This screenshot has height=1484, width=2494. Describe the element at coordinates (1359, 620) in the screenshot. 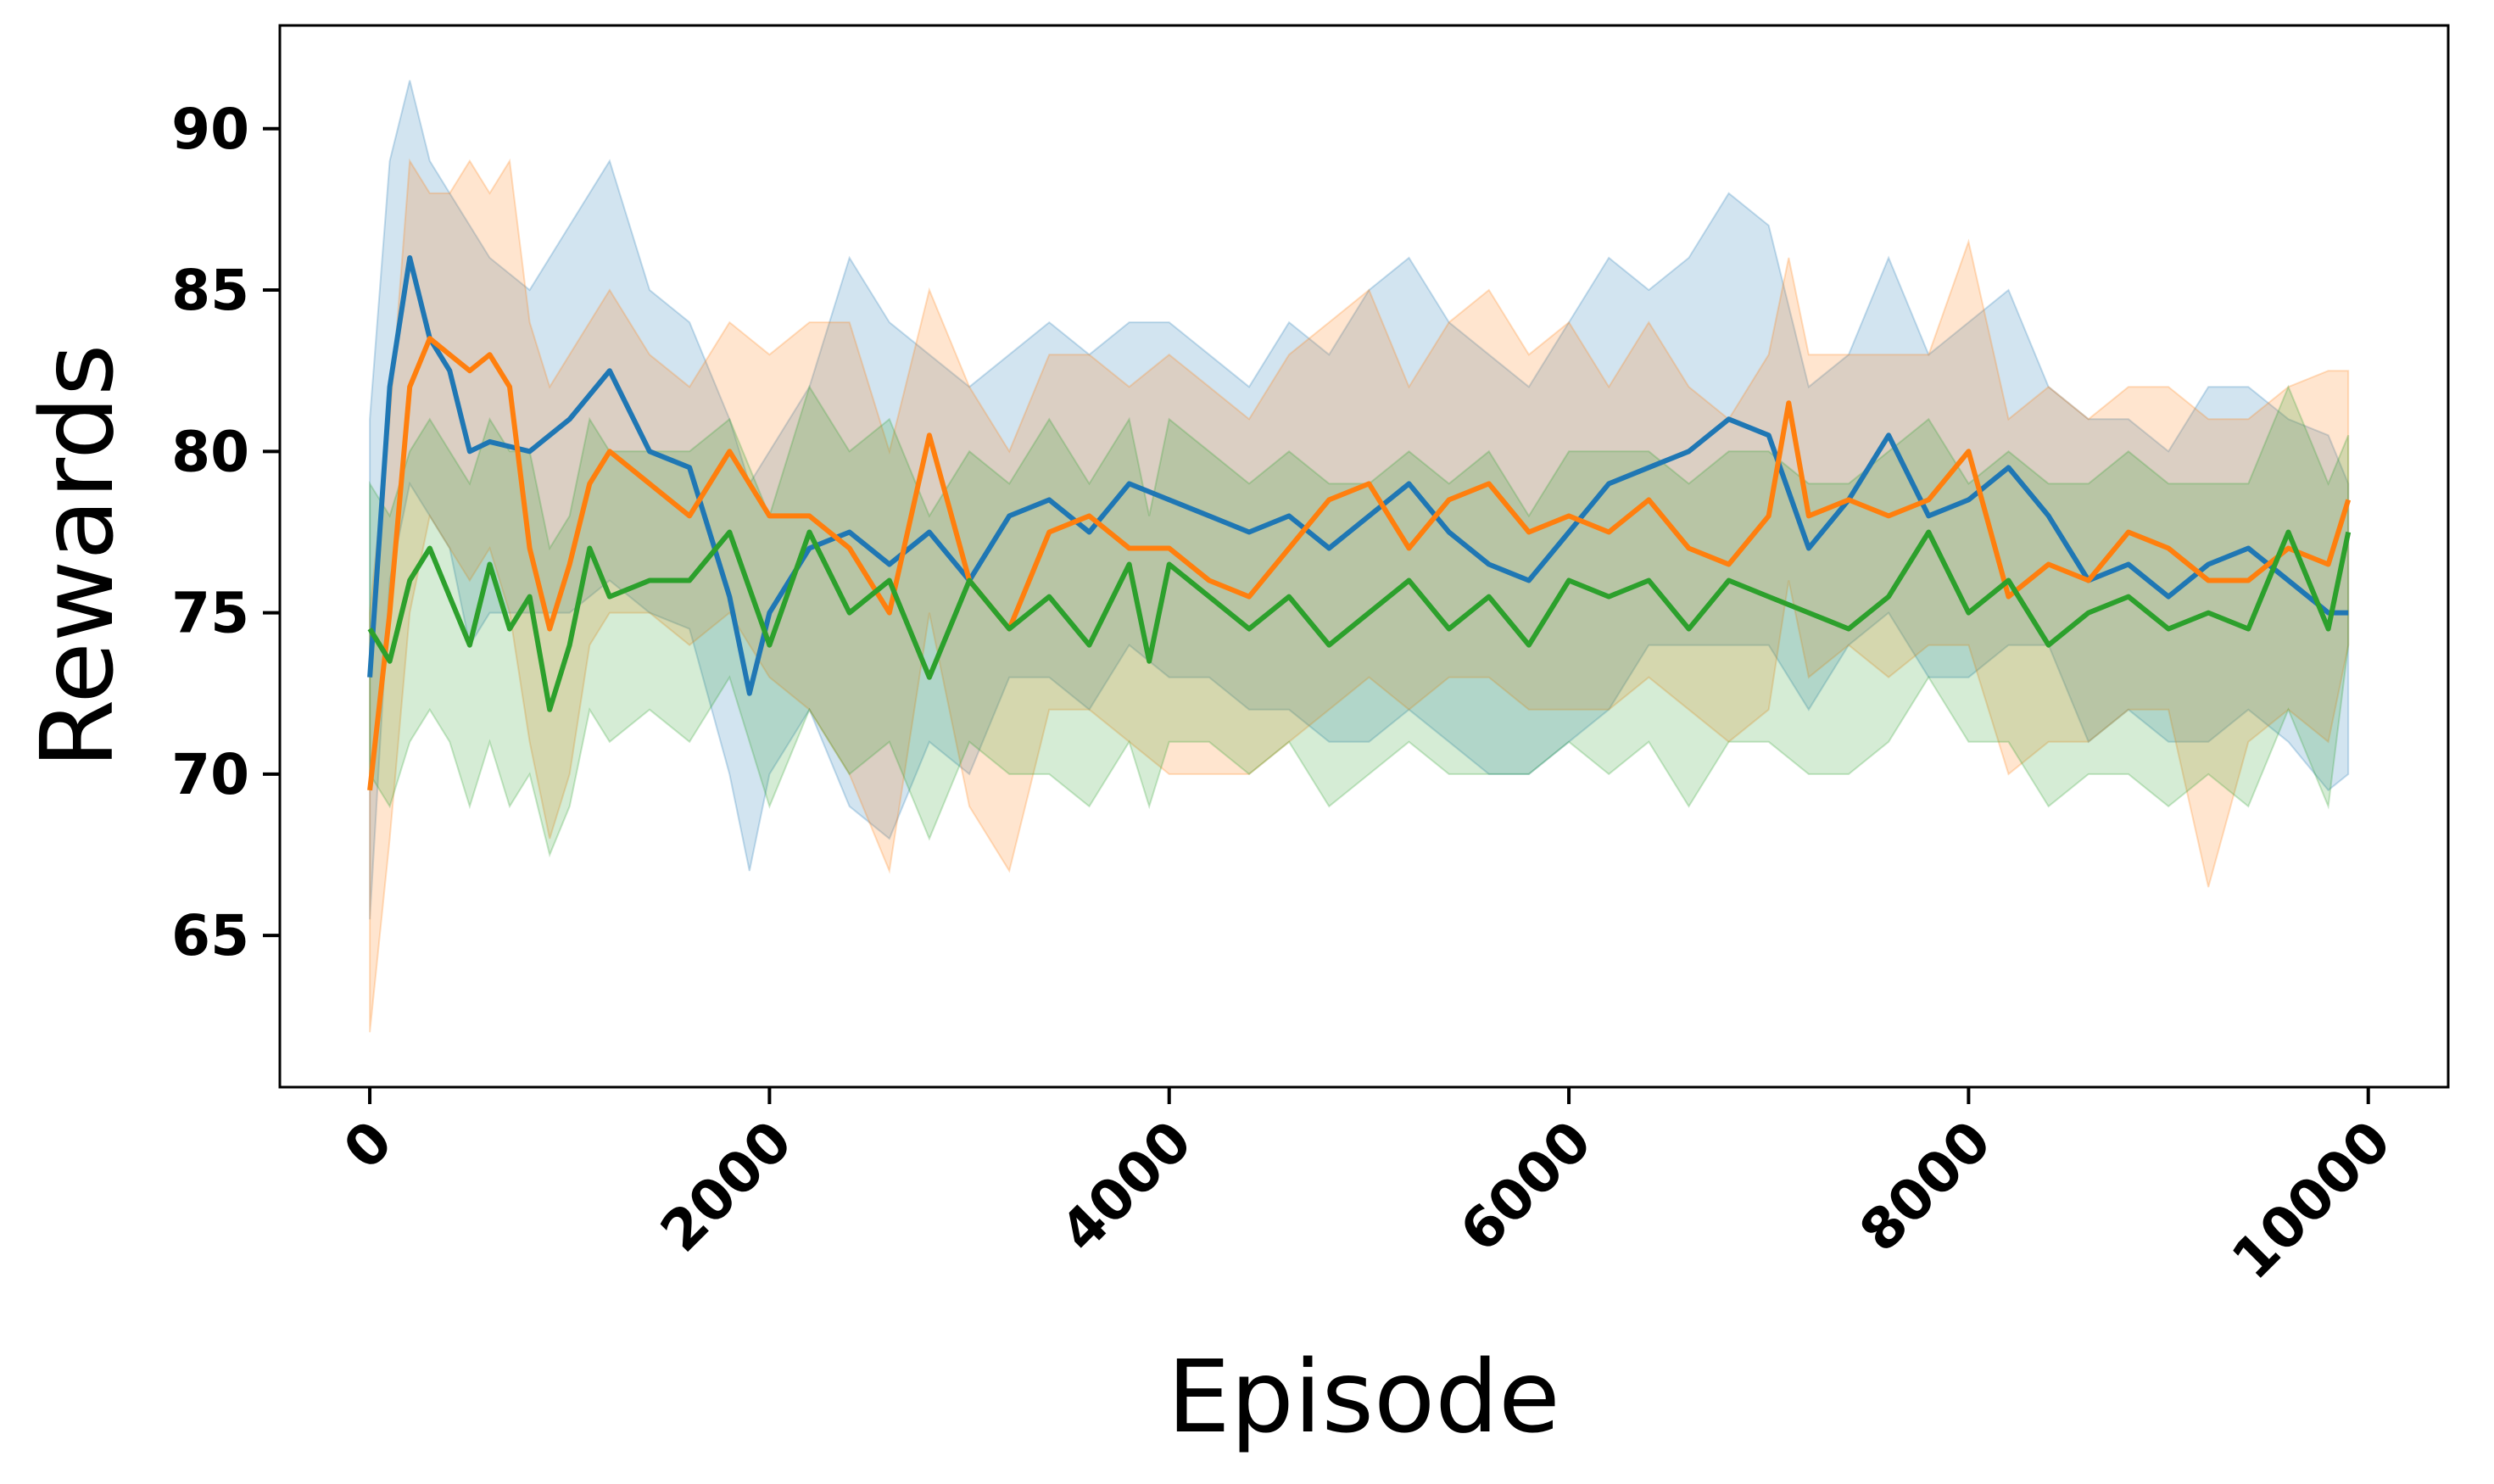

I see `series-3-line` at that location.